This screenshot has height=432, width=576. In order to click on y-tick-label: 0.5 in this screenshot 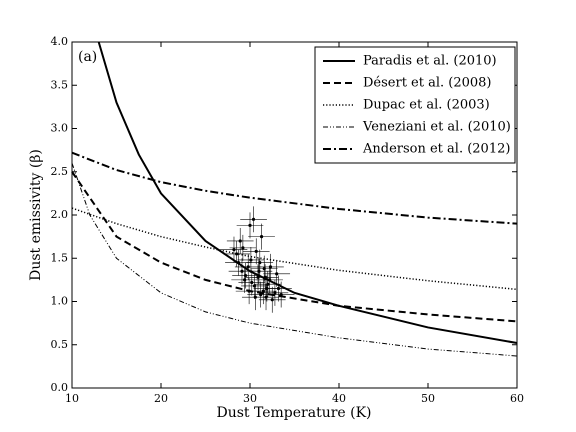, I will do `click(60, 344)`.